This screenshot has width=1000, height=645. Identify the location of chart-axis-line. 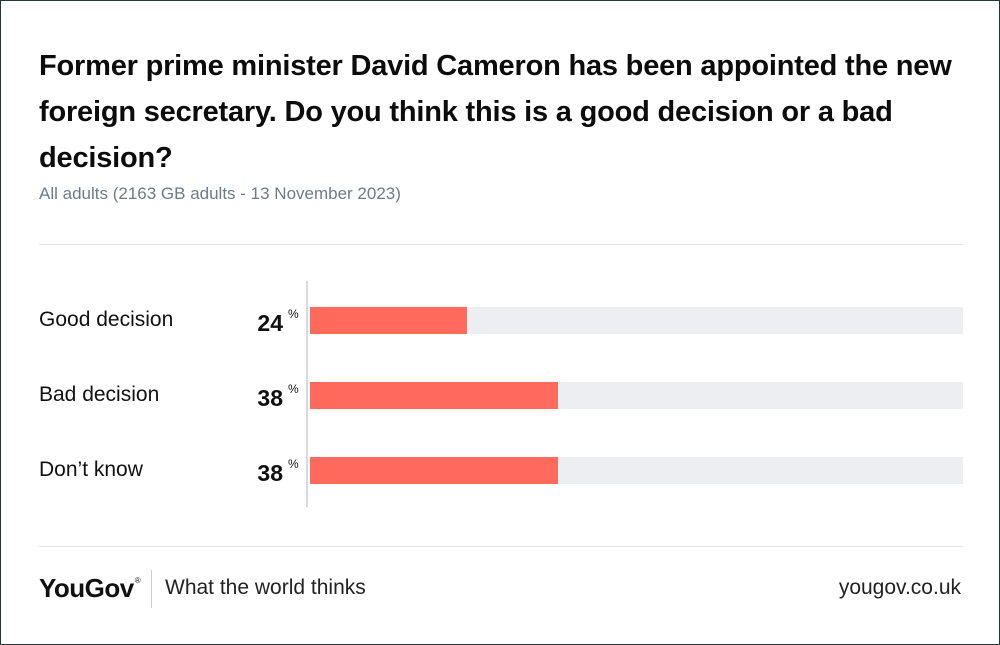
(307, 394).